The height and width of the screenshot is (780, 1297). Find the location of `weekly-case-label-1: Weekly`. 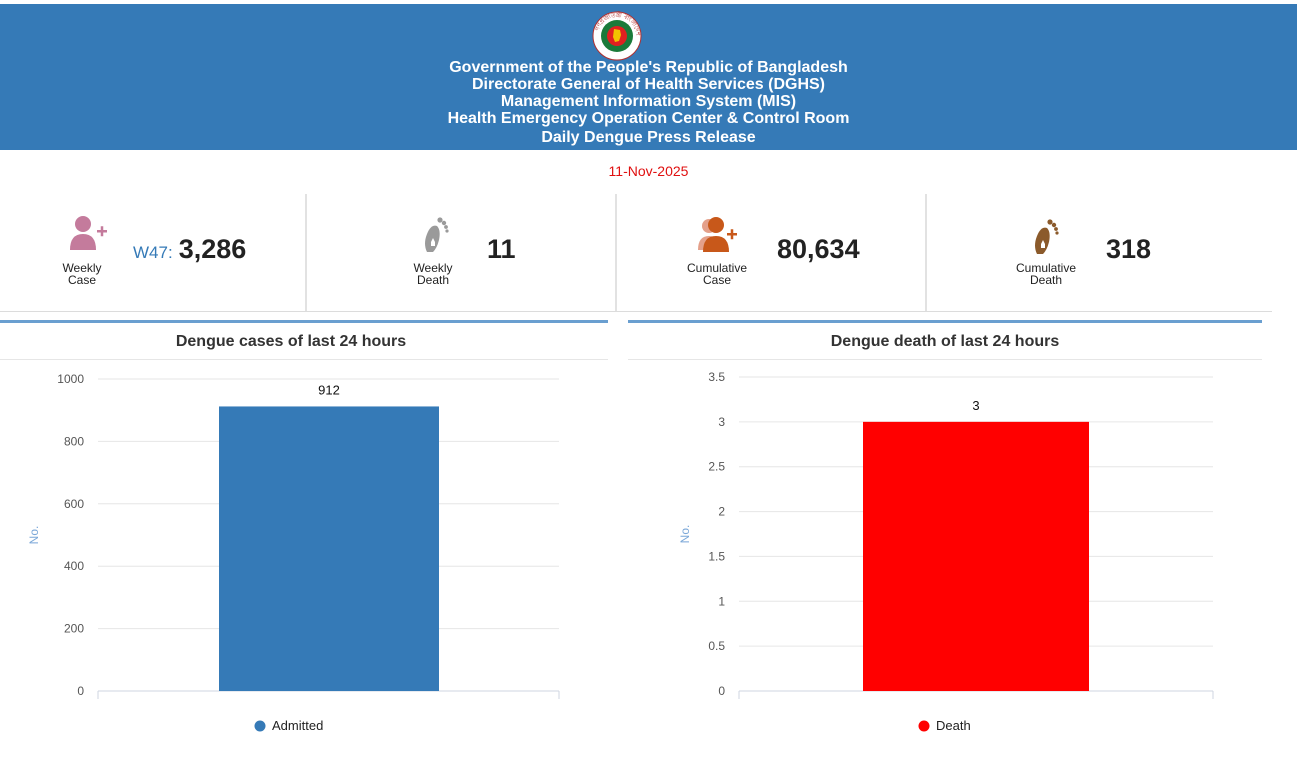

weekly-case-label-1: Weekly is located at coordinates (82, 268).